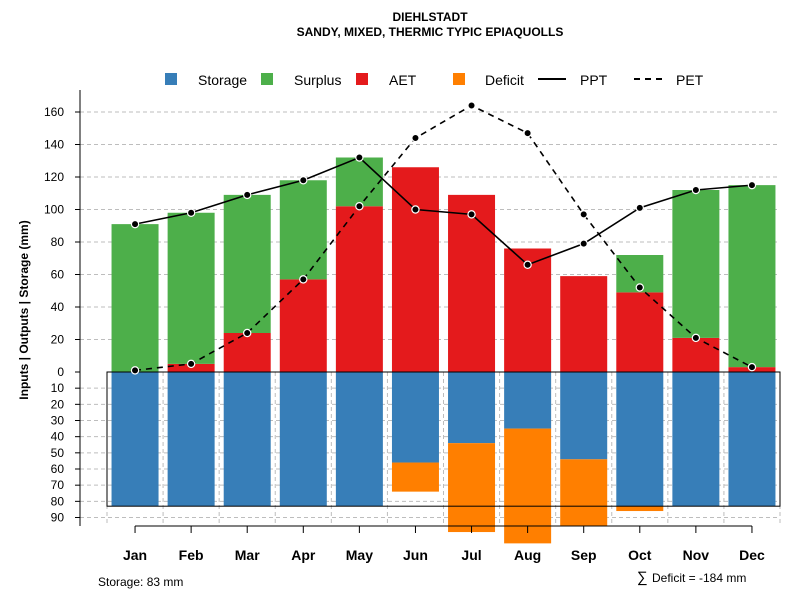 The image size is (800, 600). I want to click on legend-surplus-label: Surplus, so click(317, 80).